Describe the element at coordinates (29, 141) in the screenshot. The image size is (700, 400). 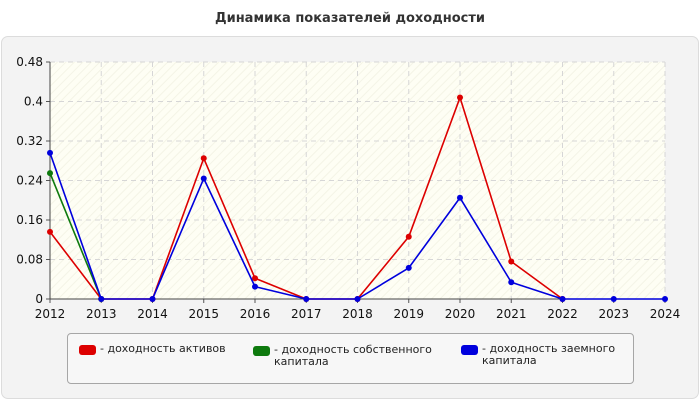
I see `y-tick-label: 0.32` at that location.